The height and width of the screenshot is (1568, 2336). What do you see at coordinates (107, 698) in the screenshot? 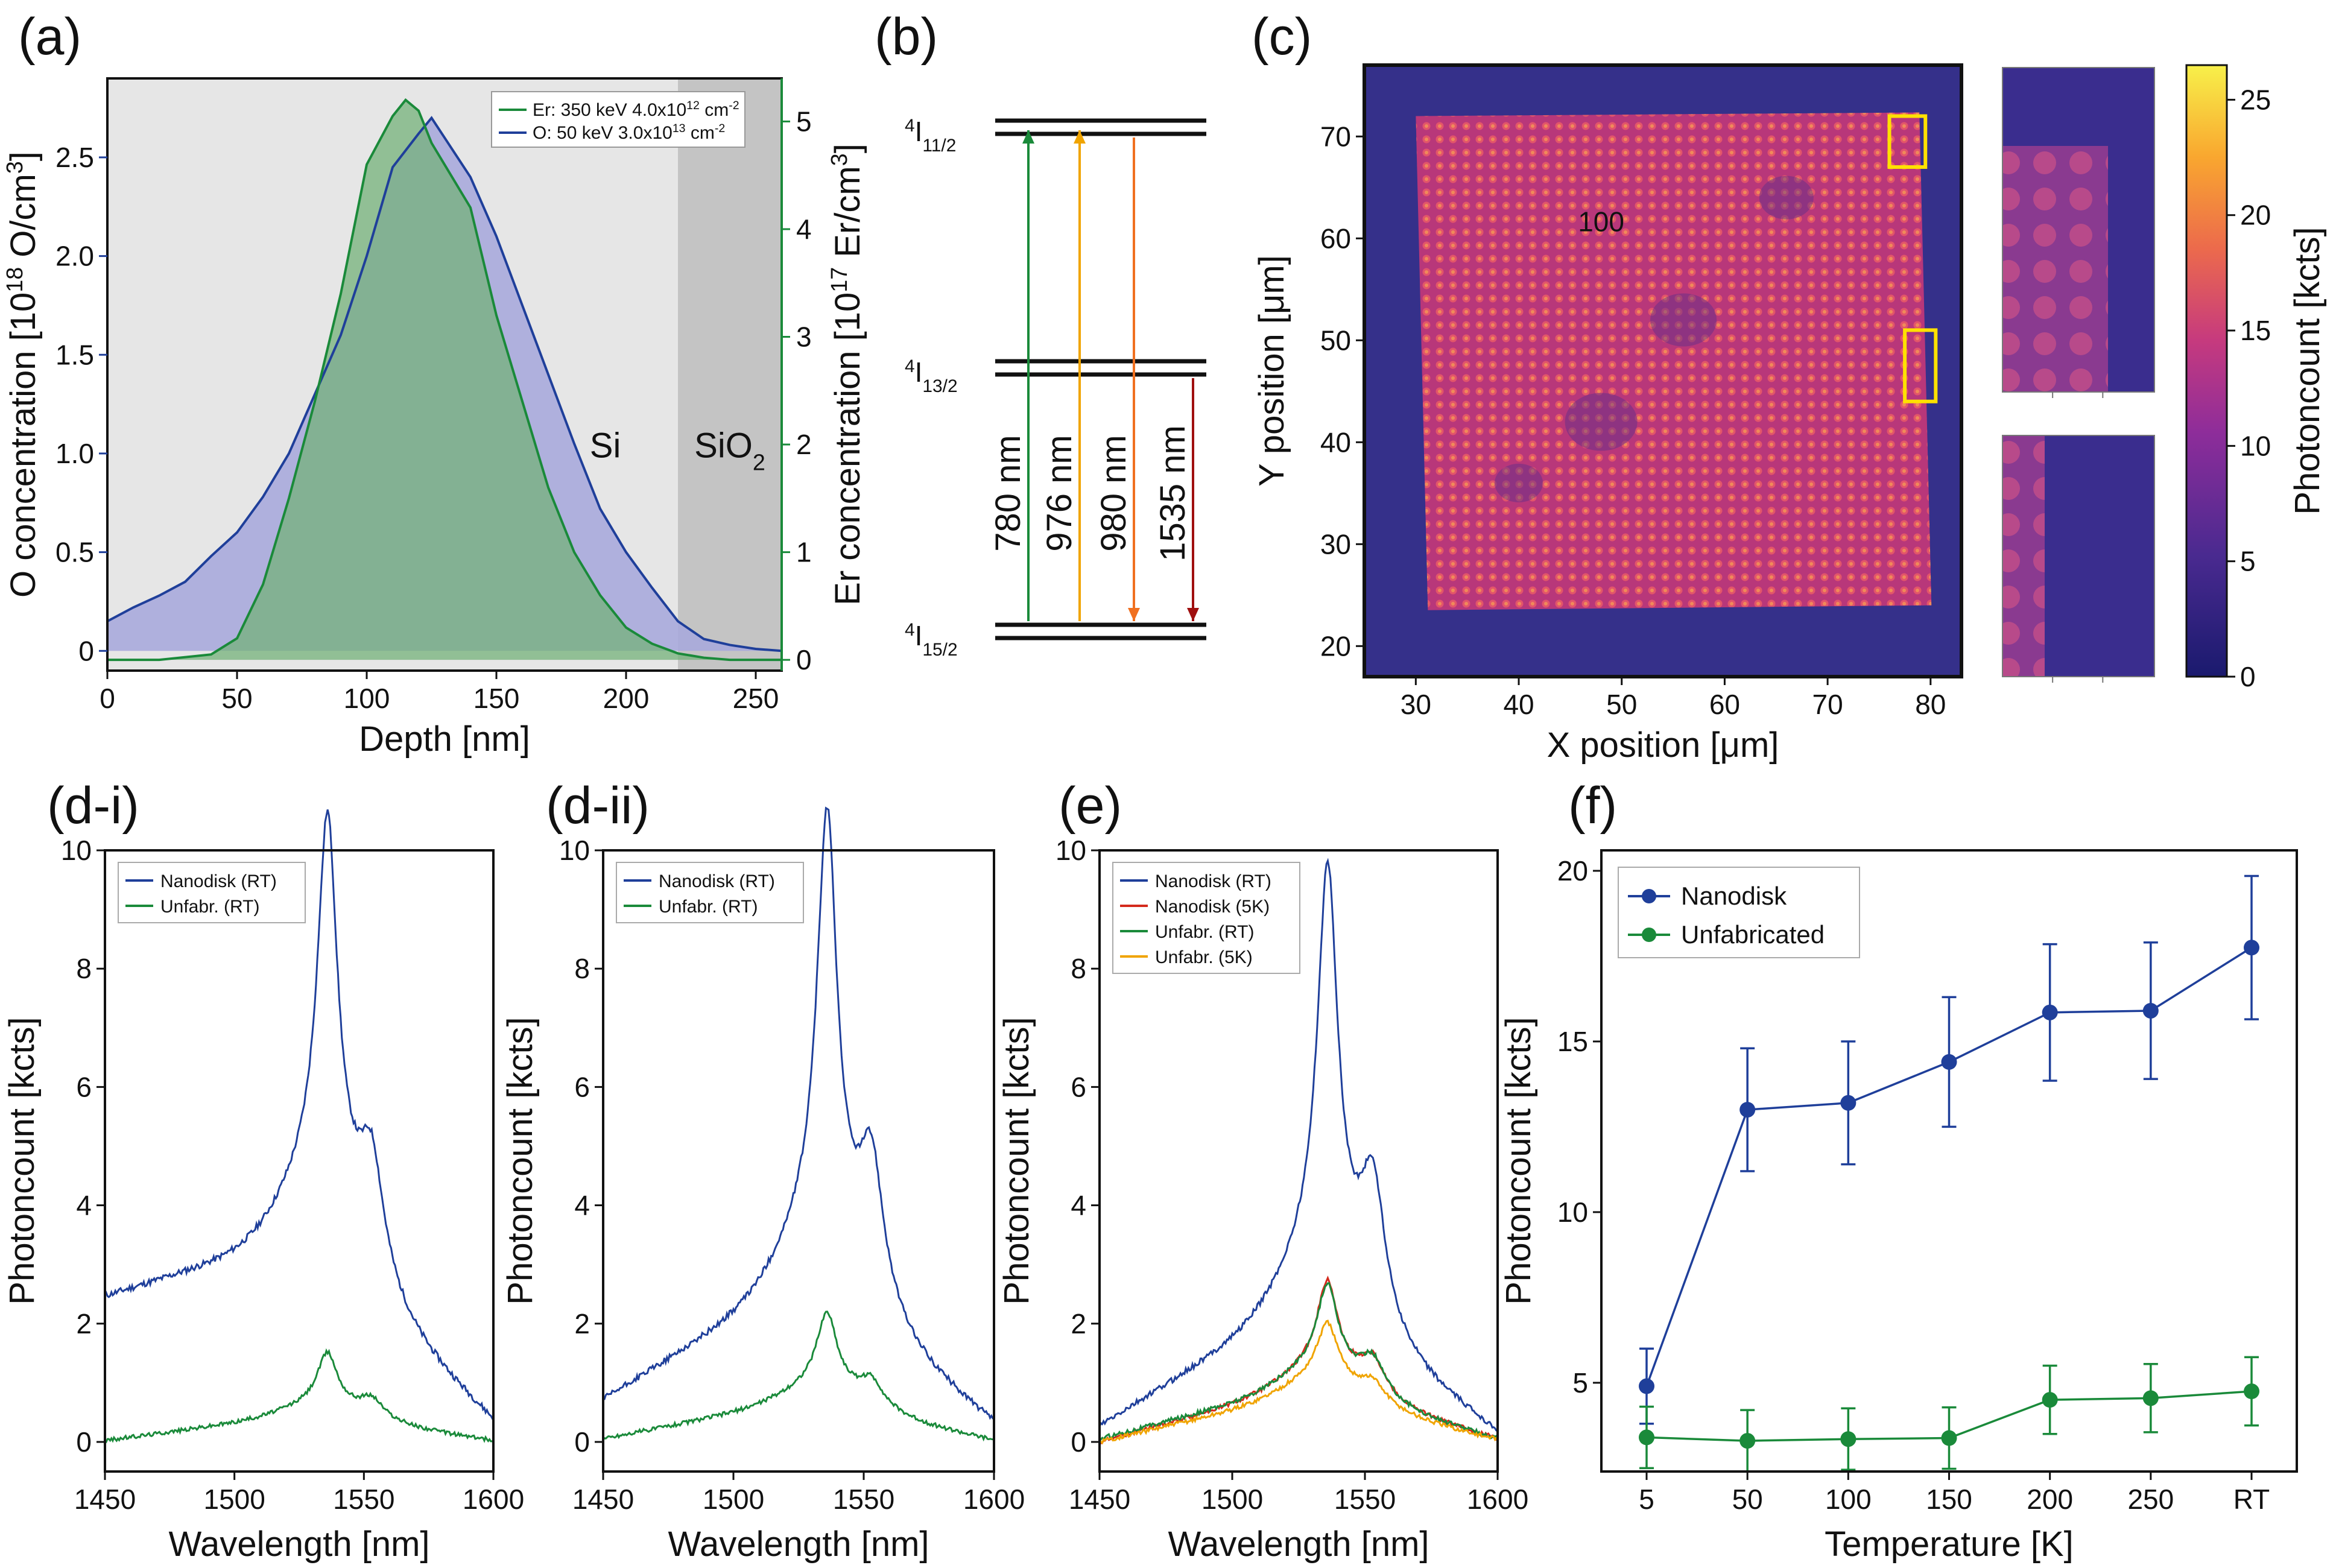
I see `a-xtick-label: 0` at bounding box center [107, 698].